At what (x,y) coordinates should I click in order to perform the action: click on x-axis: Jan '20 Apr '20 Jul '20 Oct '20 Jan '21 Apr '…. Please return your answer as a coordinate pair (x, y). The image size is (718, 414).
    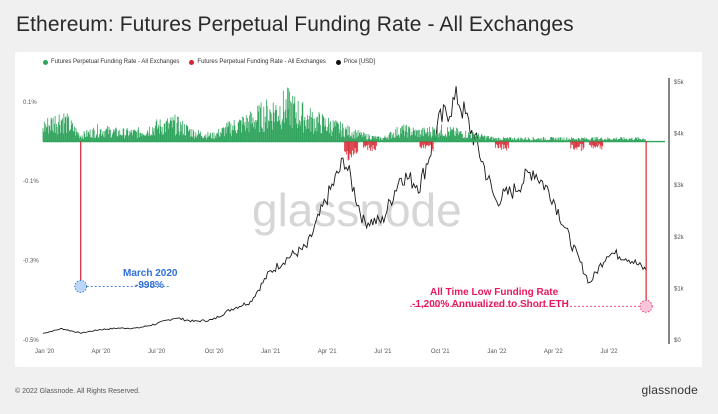
    Looking at the image, I should click on (326, 352).